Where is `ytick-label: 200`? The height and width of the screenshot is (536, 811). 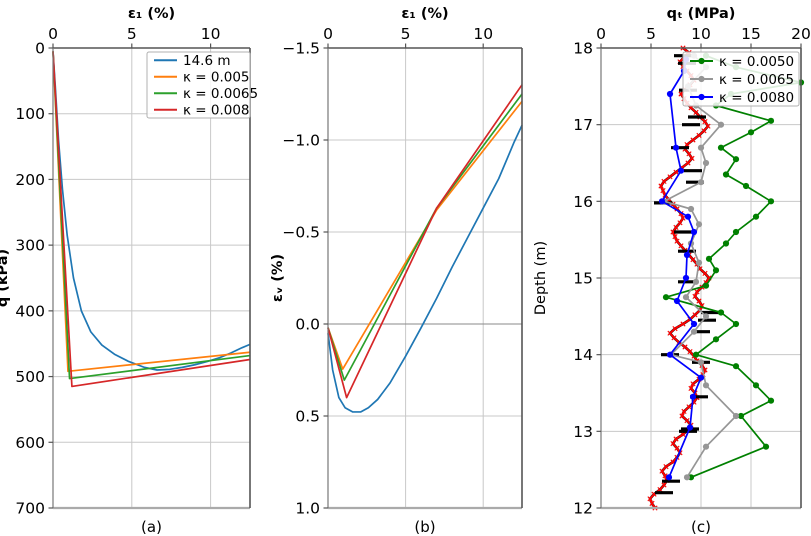
ytick-label: 200 is located at coordinates (30, 180).